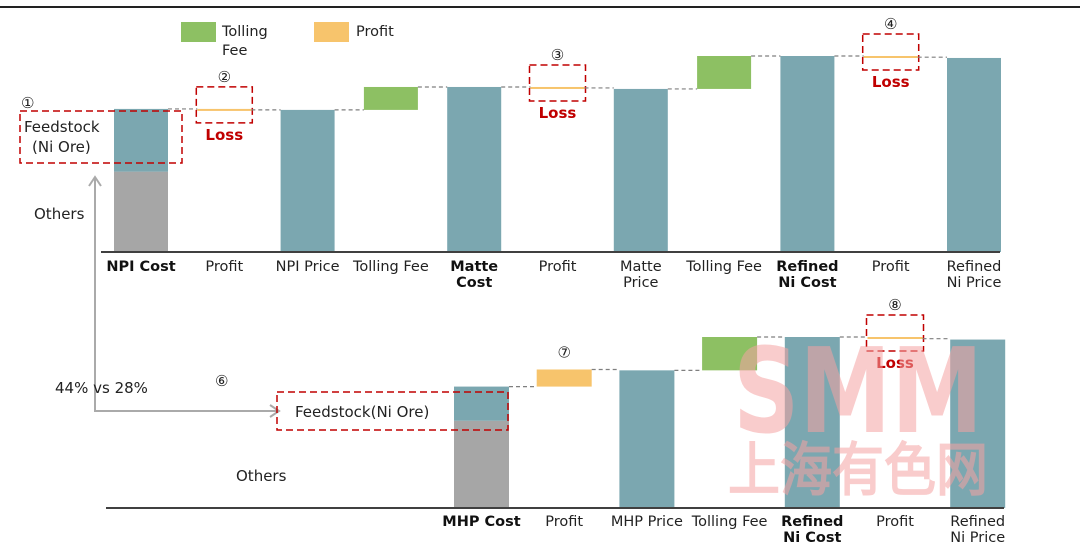 Image resolution: width=1080 pixels, height=552 pixels. What do you see at coordinates (287, 40) in the screenshot?
I see `legend: Tolling Fee Profit` at bounding box center [287, 40].